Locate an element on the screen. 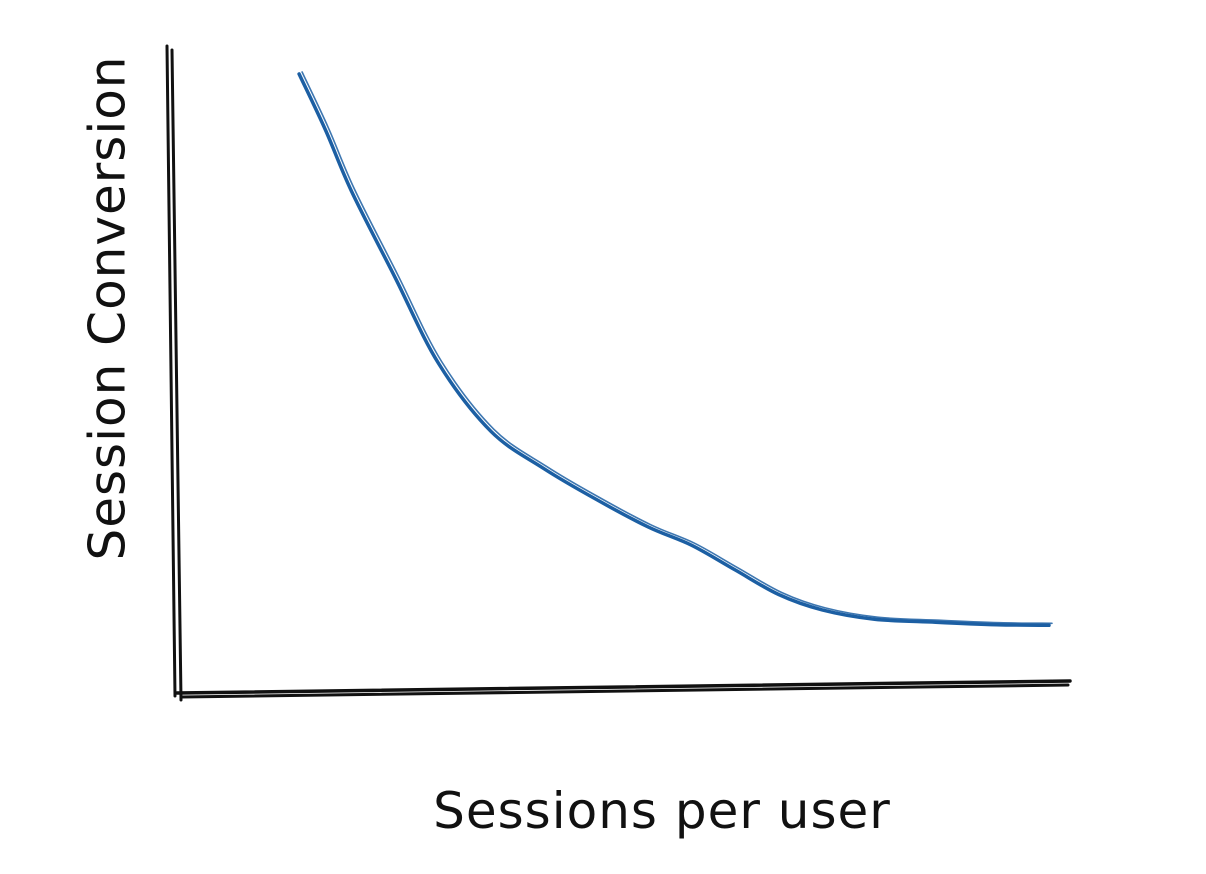  y-axis-line is located at coordinates (171, 371).